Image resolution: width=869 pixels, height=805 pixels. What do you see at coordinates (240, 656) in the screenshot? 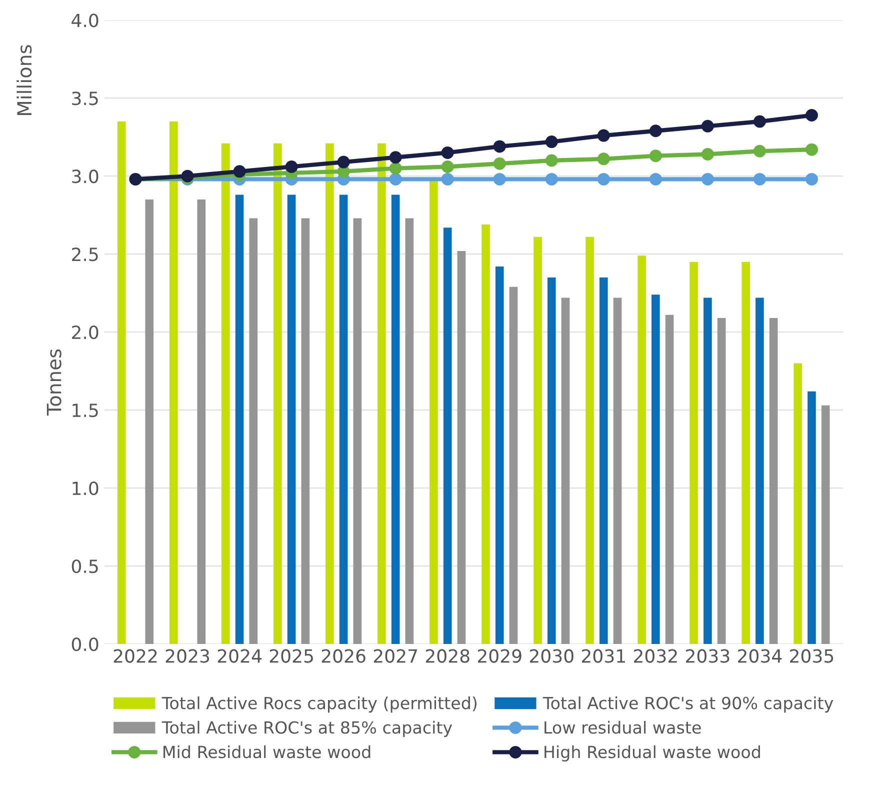
I see `x-tick-label: 2024` at bounding box center [240, 656].